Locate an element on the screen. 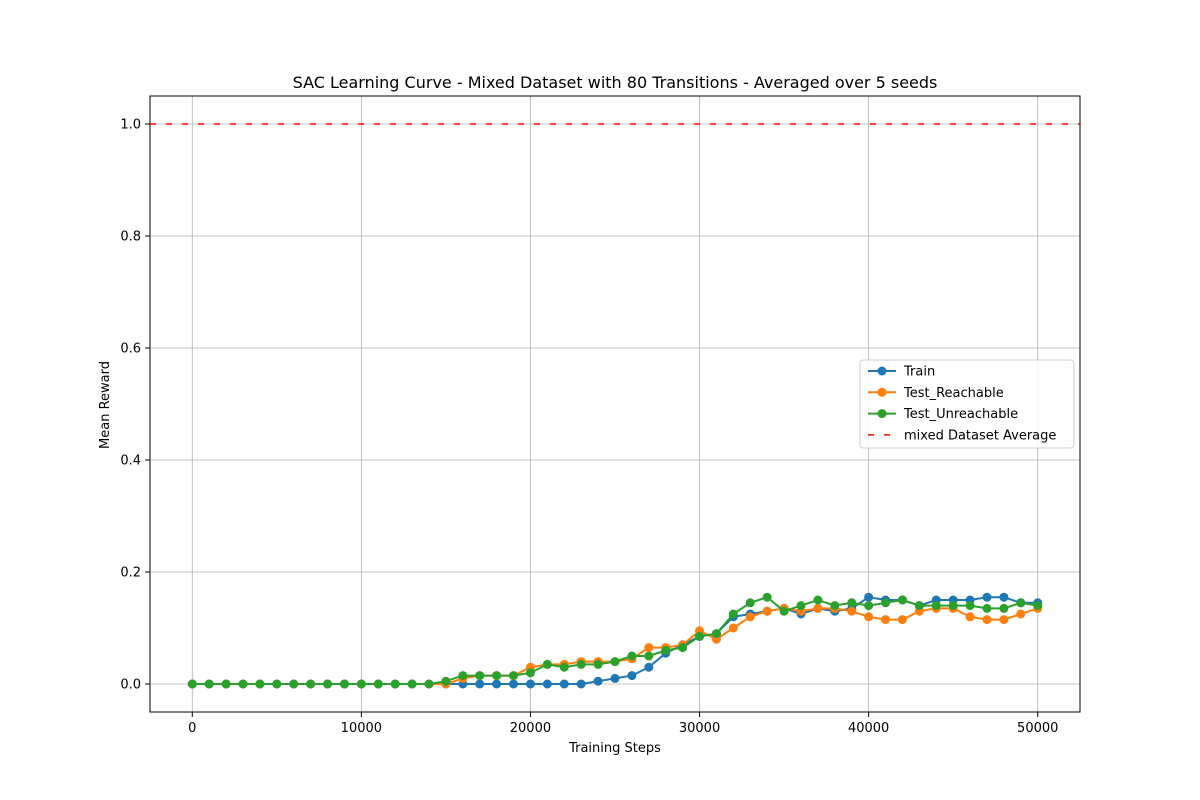 This screenshot has width=1200, height=800. series-train is located at coordinates (615, 640).